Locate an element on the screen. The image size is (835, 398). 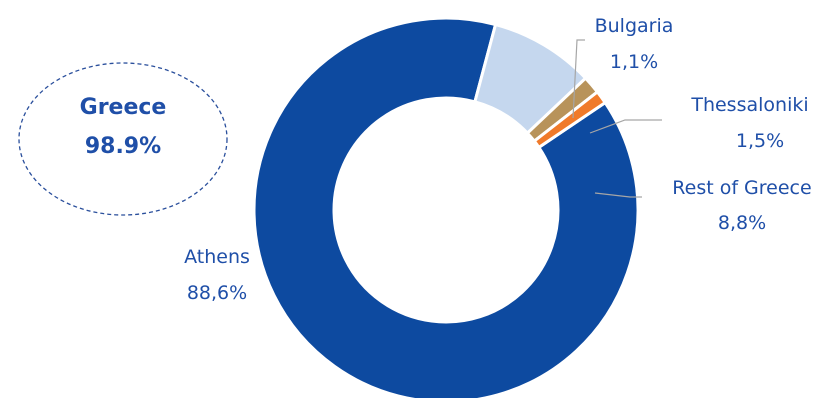
label-rest-of-greece-name: Rest of Greece is located at coordinates (741, 188).